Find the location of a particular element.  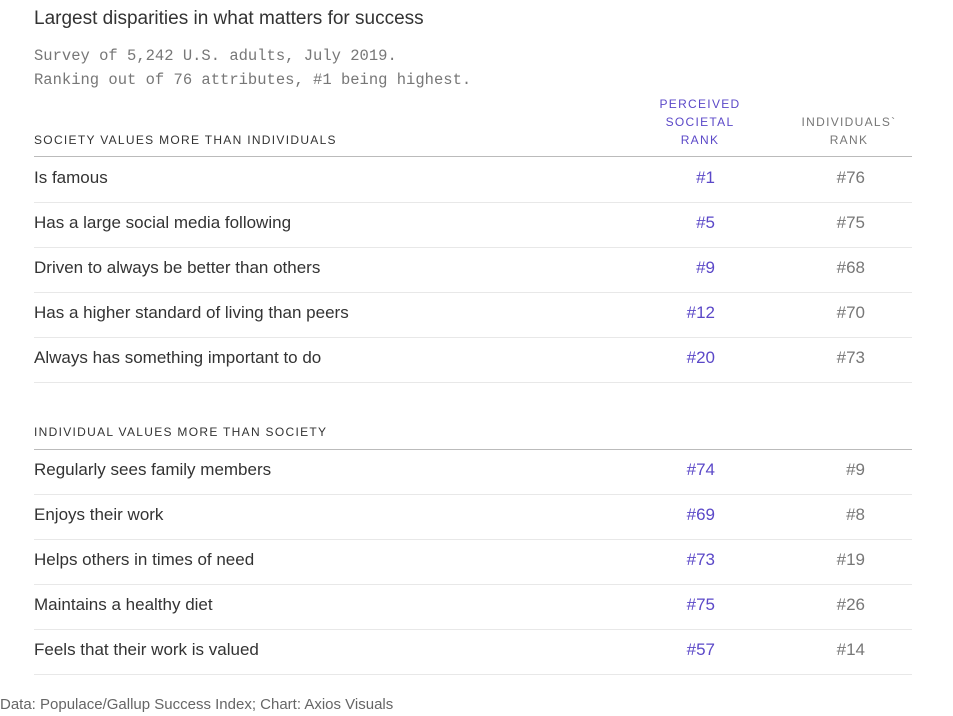

table-row: Helps others in times of need #73 #19 is located at coordinates (473, 562).